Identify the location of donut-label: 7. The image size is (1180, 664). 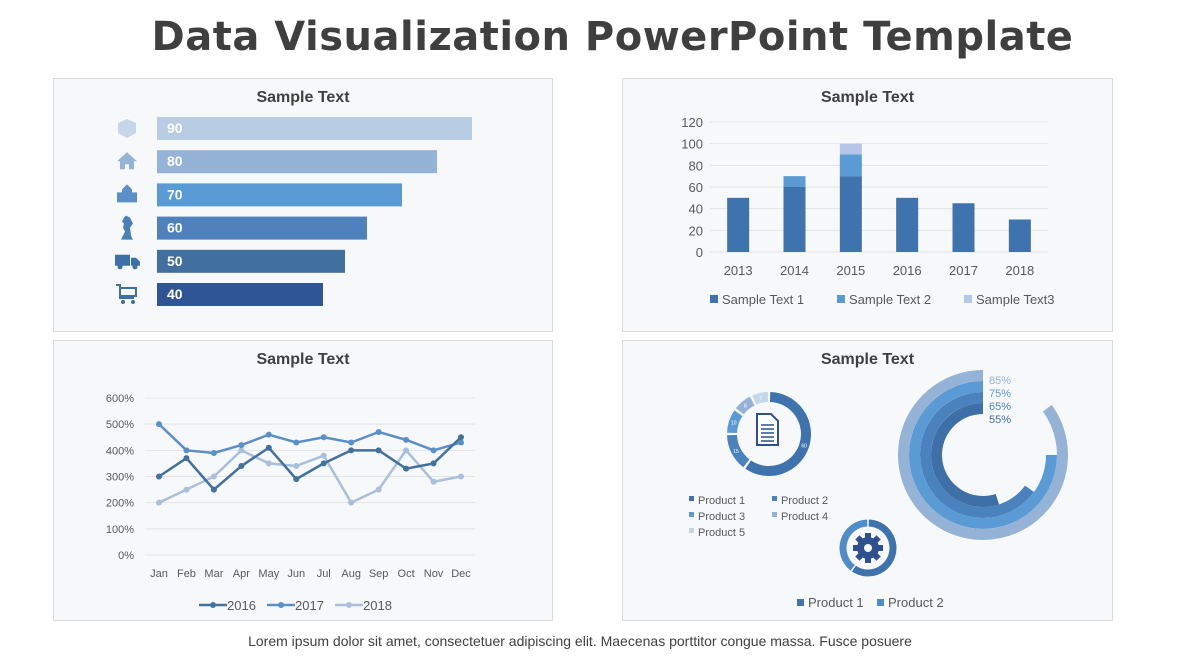
(761, 399).